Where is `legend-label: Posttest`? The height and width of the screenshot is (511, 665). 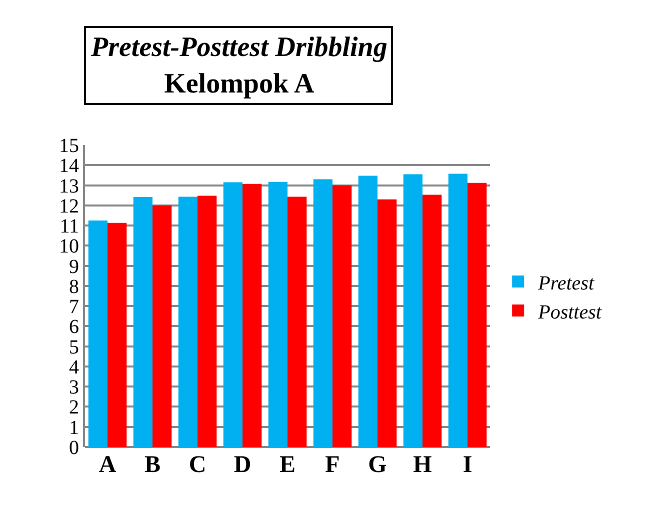 legend-label: Posttest is located at coordinates (569, 312).